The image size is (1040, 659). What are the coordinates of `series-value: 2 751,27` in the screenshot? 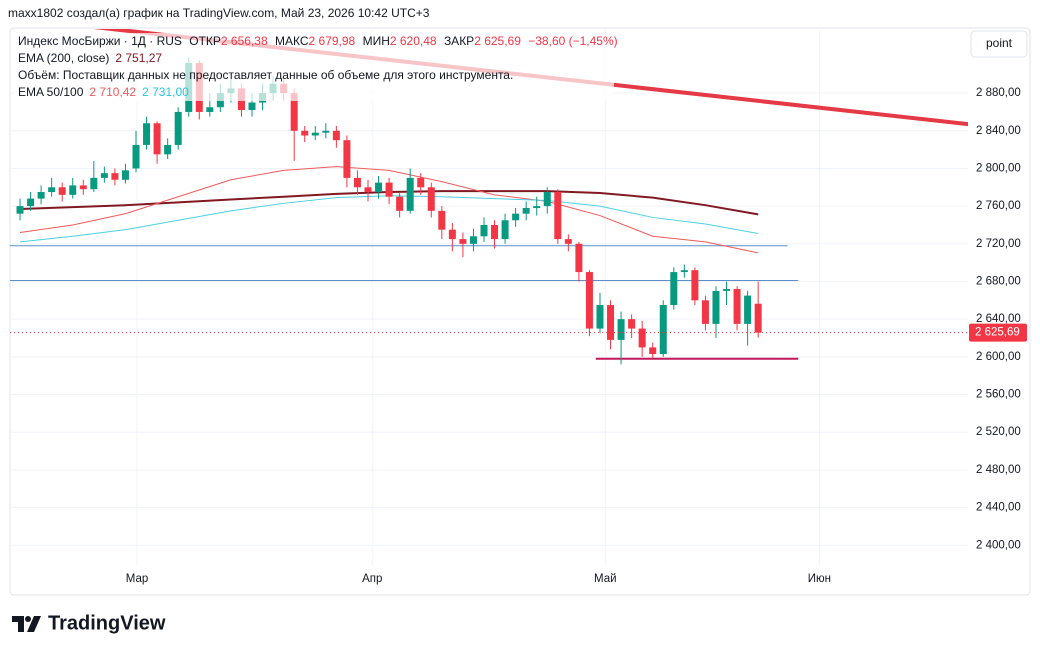 It's located at (138, 58).